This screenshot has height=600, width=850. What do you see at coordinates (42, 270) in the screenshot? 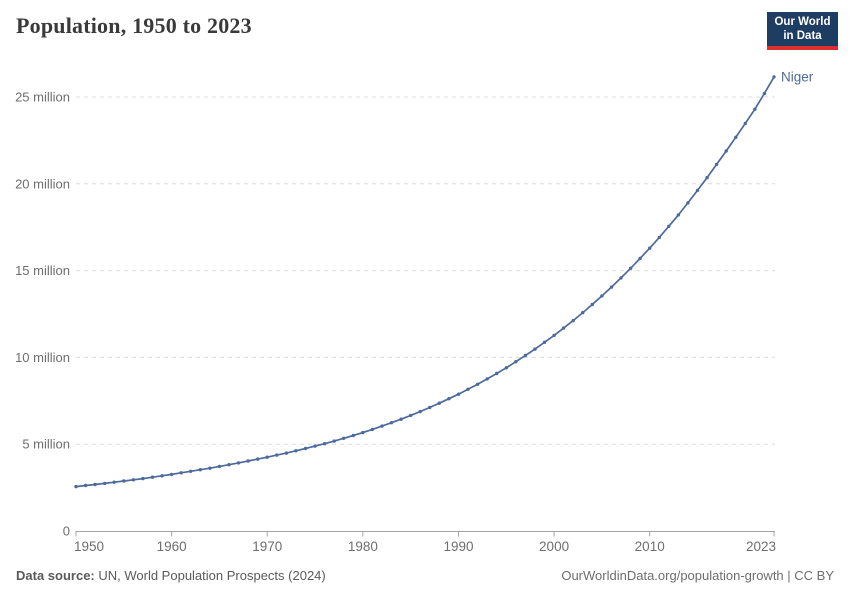
I see `y-axis-tick-label: 15 million` at bounding box center [42, 270].